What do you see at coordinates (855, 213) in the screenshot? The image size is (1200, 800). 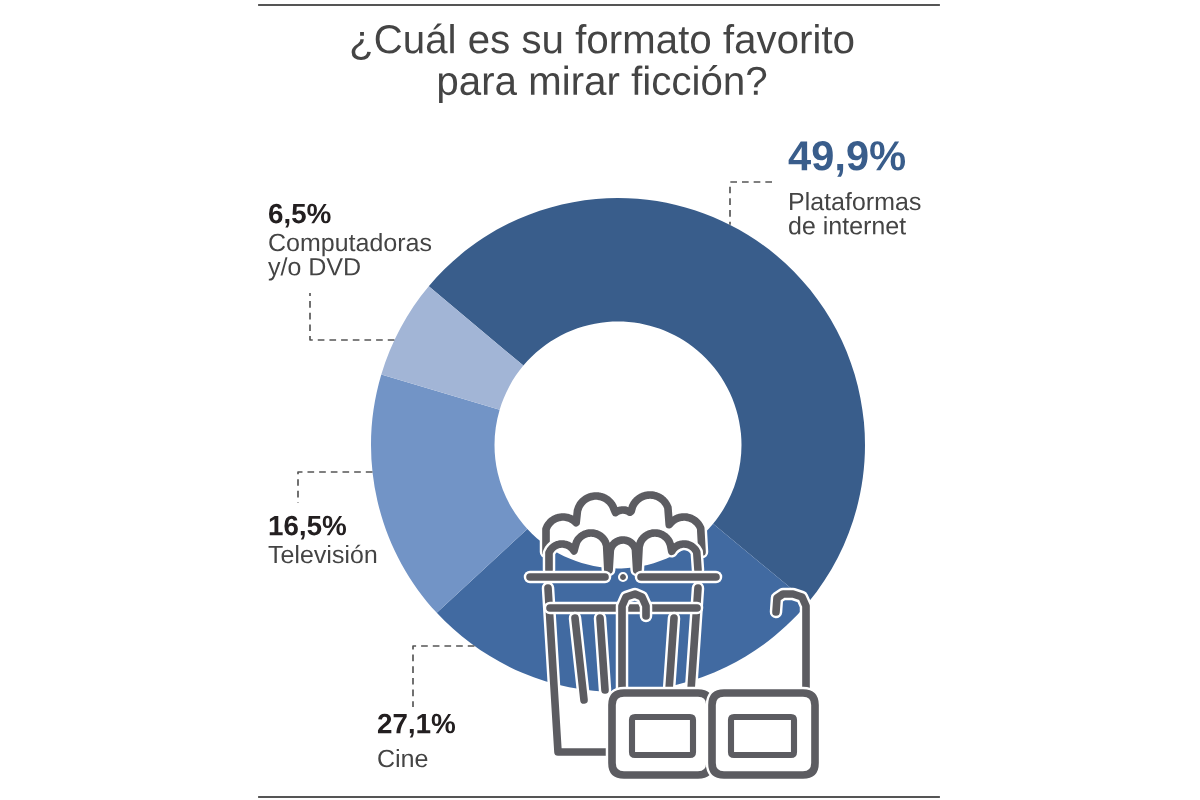 I see `slice-label: Plataformas de internet` at bounding box center [855, 213].